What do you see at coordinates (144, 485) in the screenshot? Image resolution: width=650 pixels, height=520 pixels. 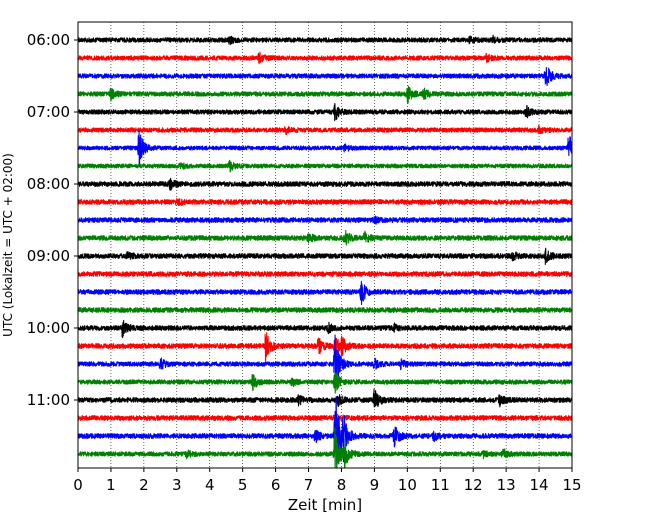 I see `x-tick-label: 2` at bounding box center [144, 485].